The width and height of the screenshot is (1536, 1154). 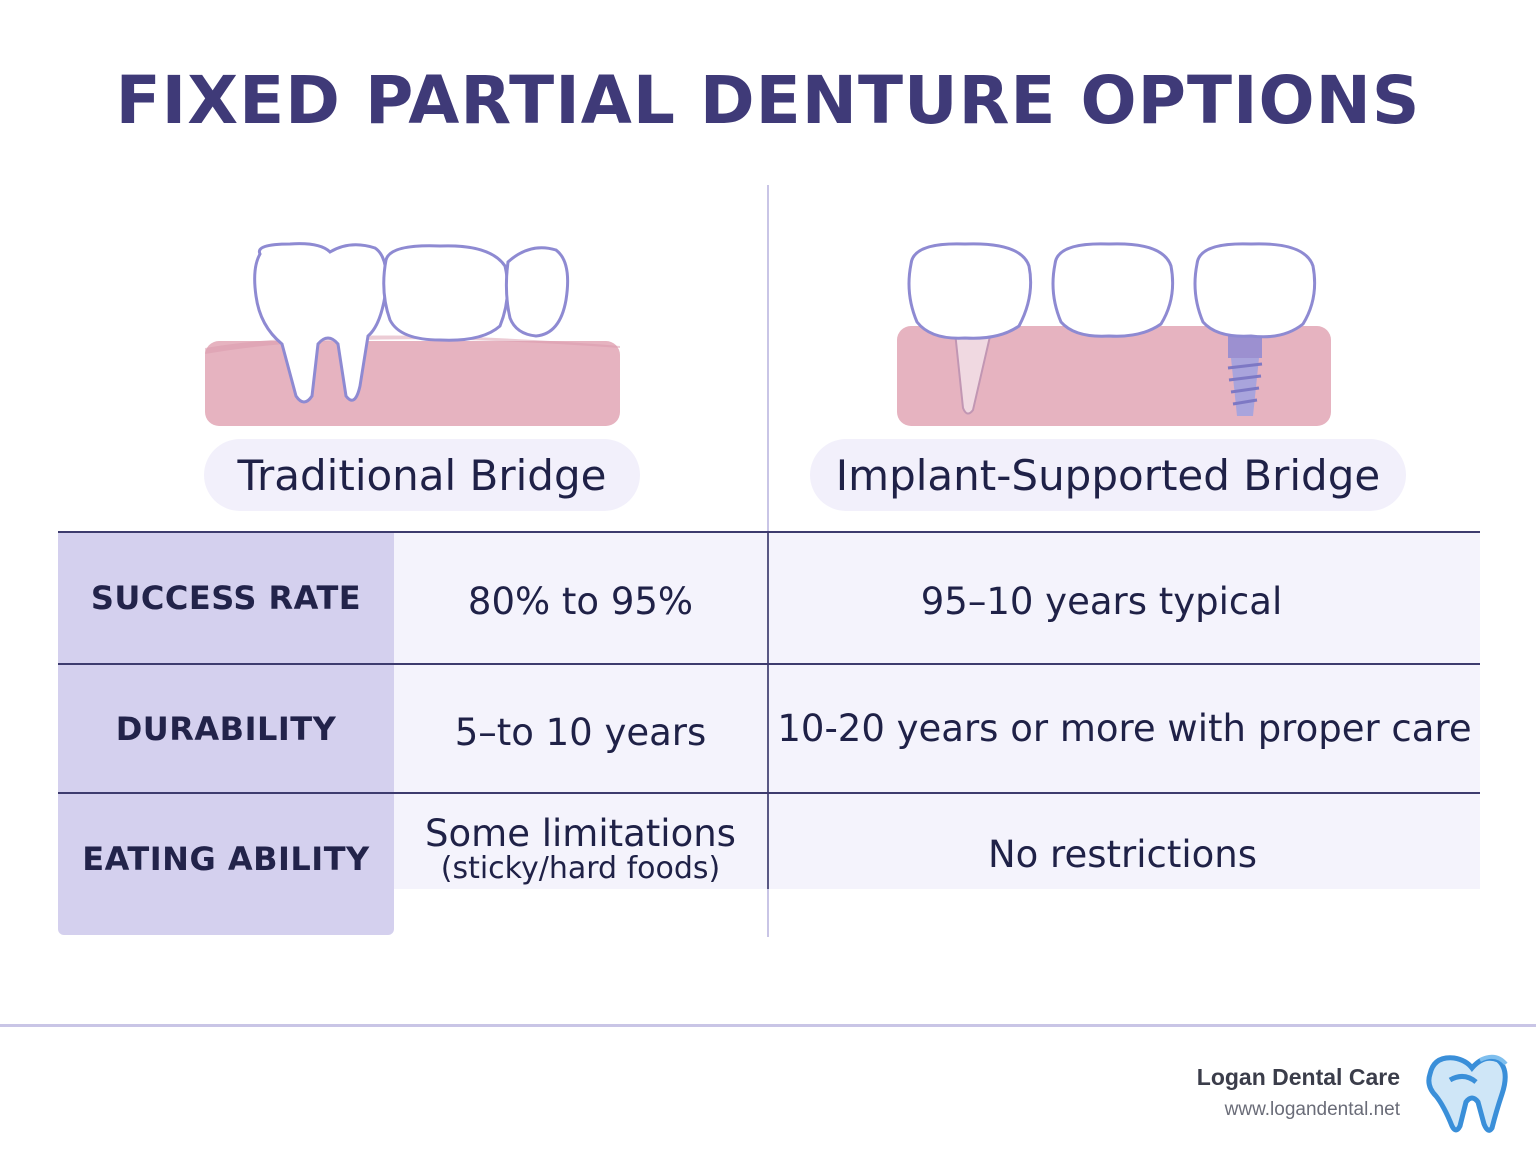 I want to click on implant-bridge-illustration, so click(x=1115, y=333).